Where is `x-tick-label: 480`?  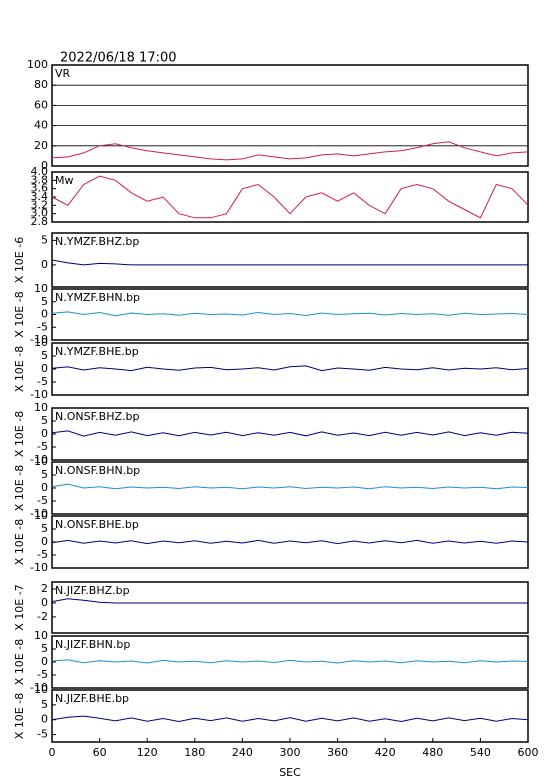 x-tick-label: 480 is located at coordinates (432, 752).